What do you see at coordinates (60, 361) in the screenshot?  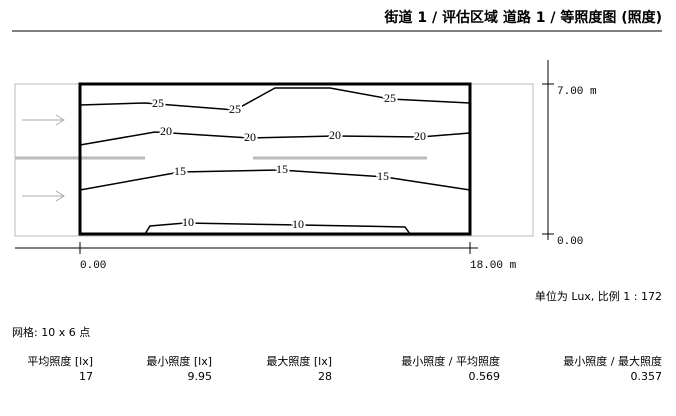 I see `table-header: 平均照度 [lx]` at bounding box center [60, 361].